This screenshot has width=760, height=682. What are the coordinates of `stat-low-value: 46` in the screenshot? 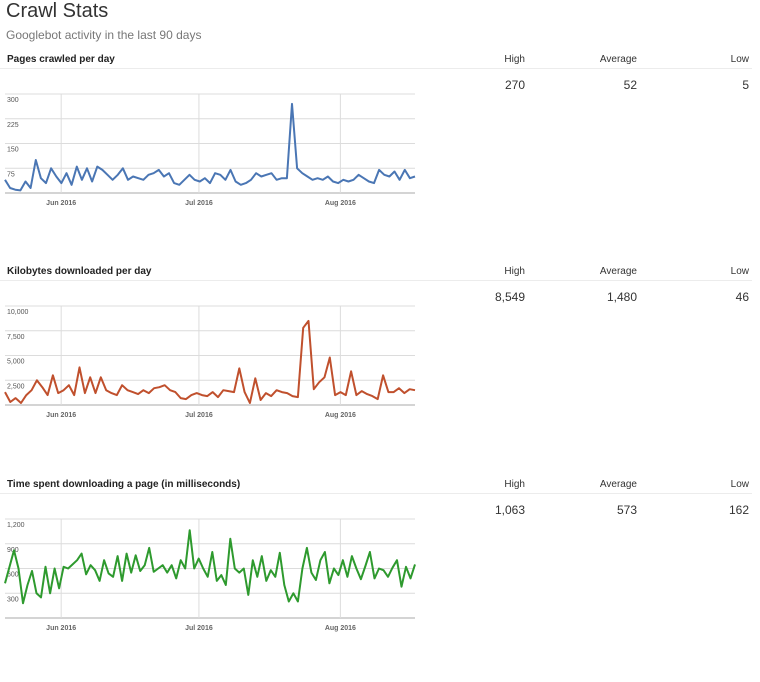 It's located at (742, 297).